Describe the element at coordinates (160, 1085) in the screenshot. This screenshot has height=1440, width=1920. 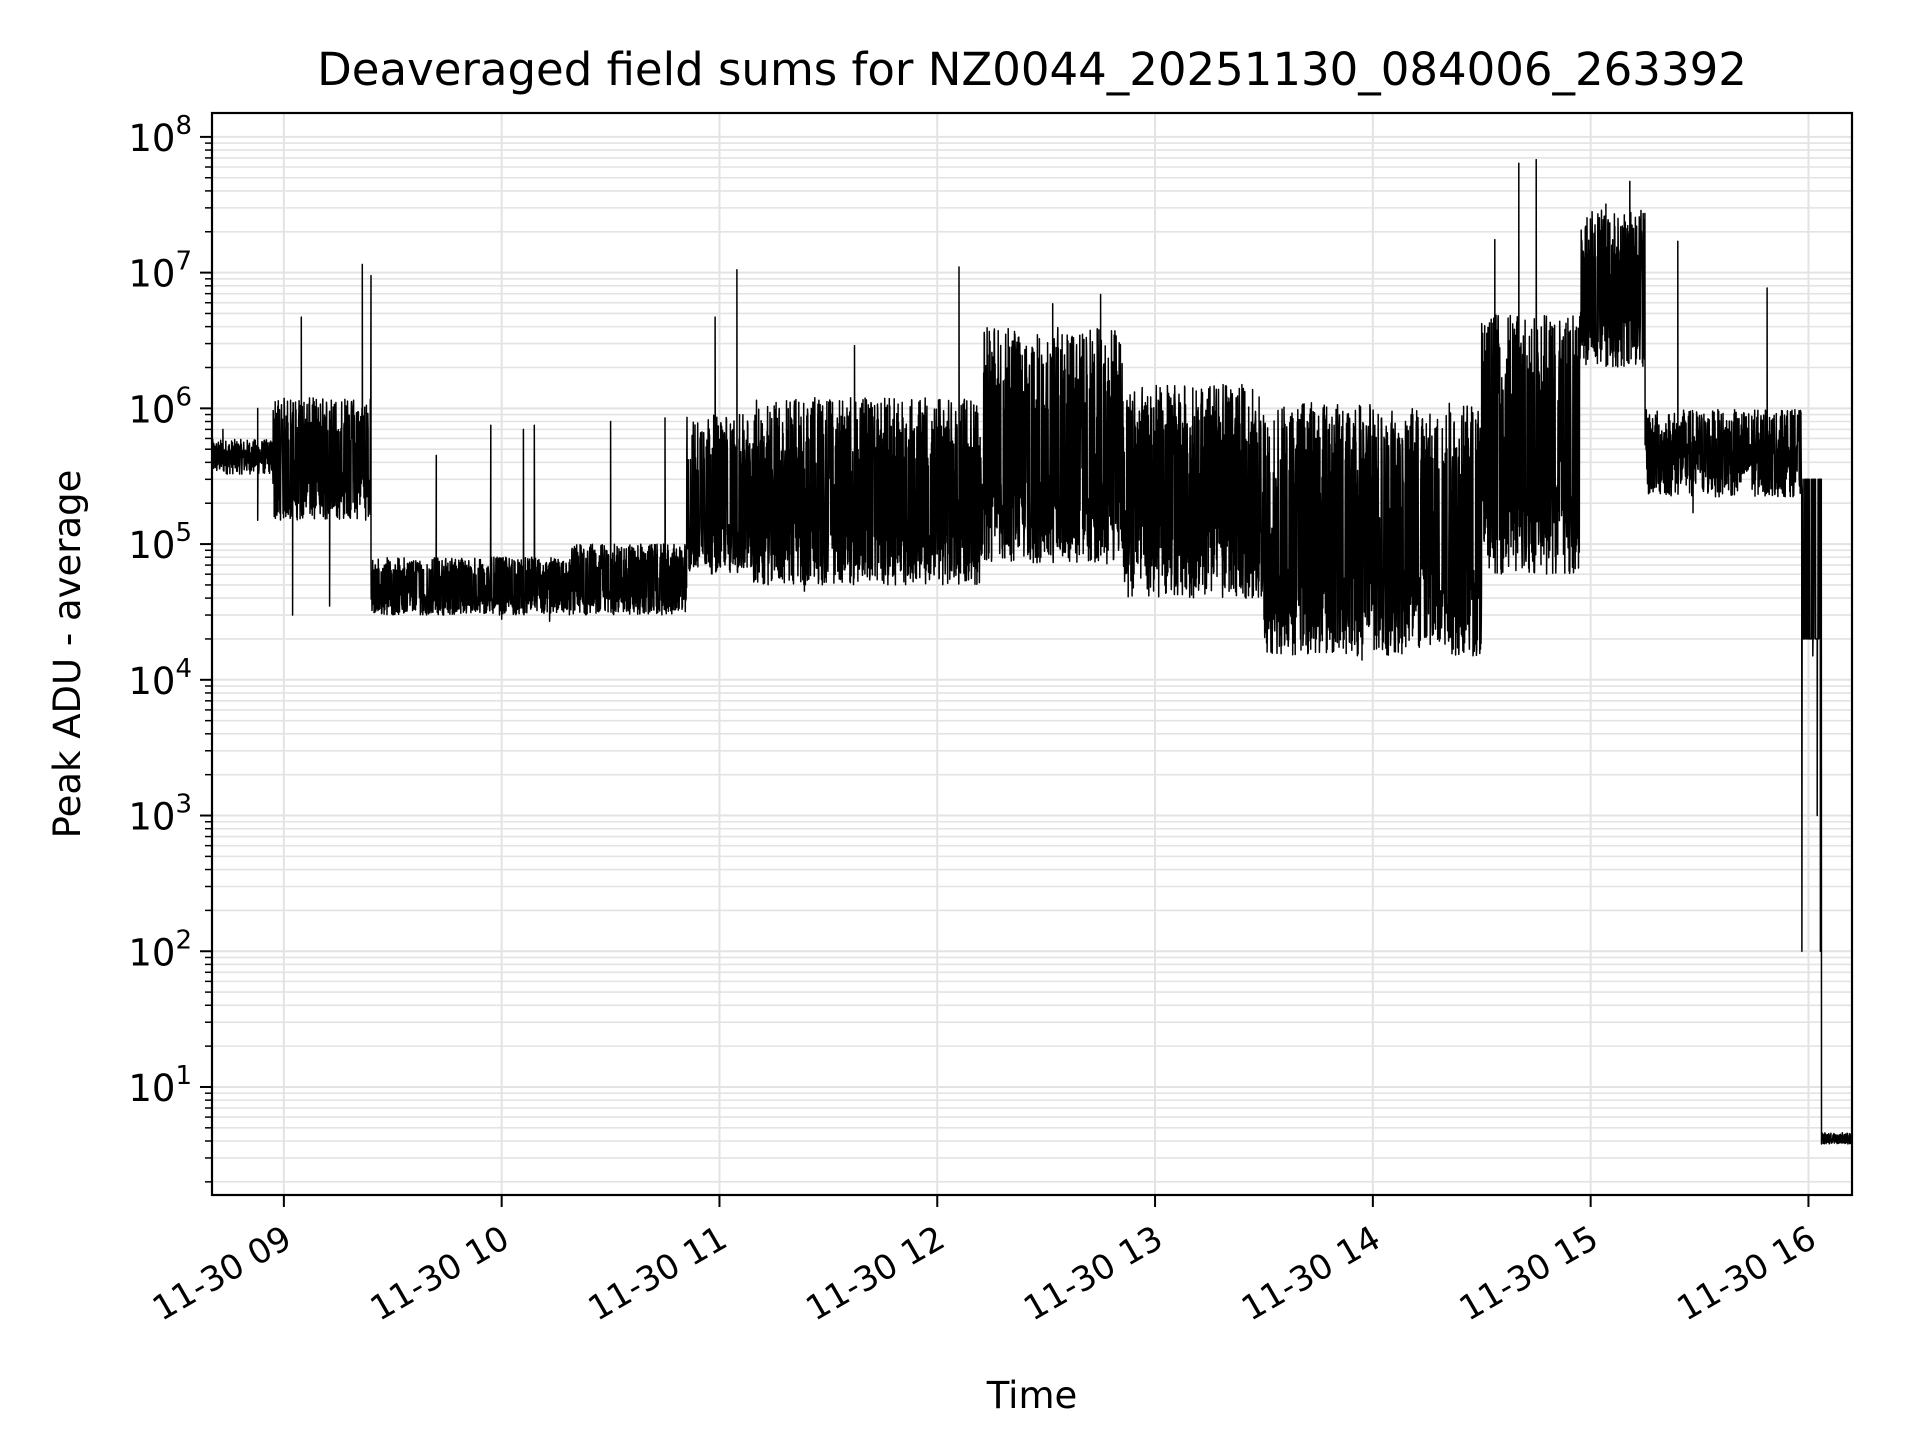
I see `y-tick-label: 10¹` at that location.